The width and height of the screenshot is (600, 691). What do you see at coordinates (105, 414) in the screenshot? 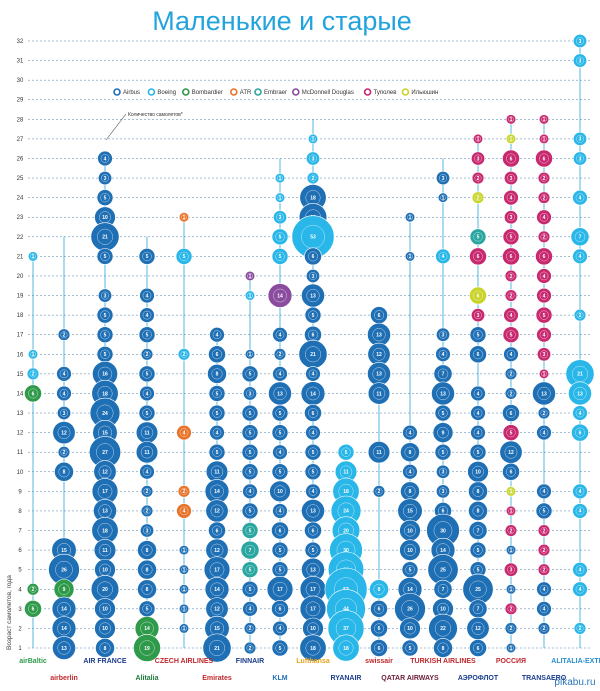
I see `data-label: 24` at bounding box center [105, 414].